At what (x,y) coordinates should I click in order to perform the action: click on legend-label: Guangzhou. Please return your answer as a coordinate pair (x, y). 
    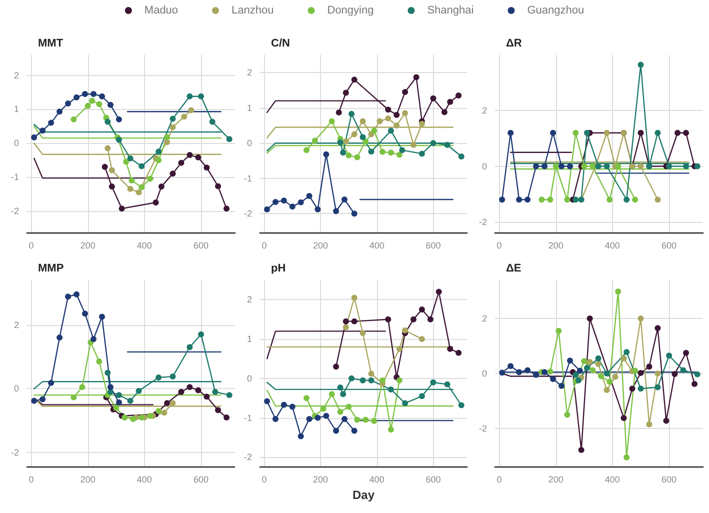
    Looking at the image, I should click on (555, 10).